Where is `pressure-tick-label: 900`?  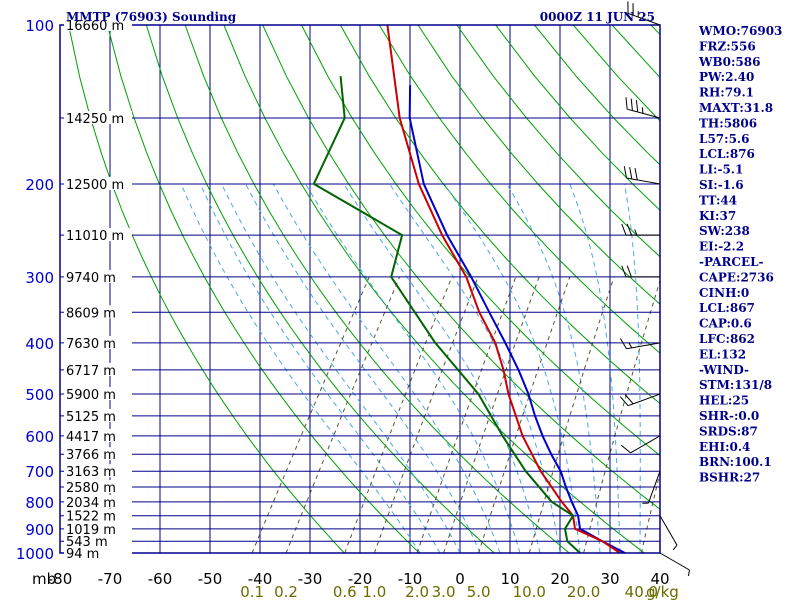
pressure-tick-label: 900 is located at coordinates (39, 530).